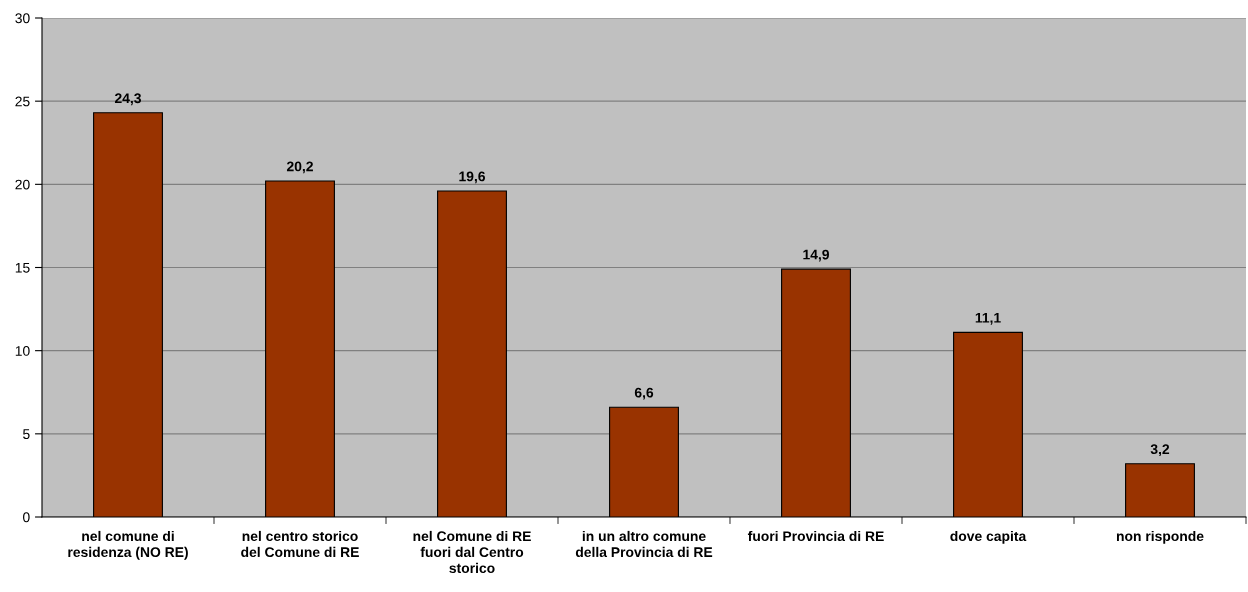 The width and height of the screenshot is (1248, 592). I want to click on x-tick-label: non risponde, so click(1160, 537).